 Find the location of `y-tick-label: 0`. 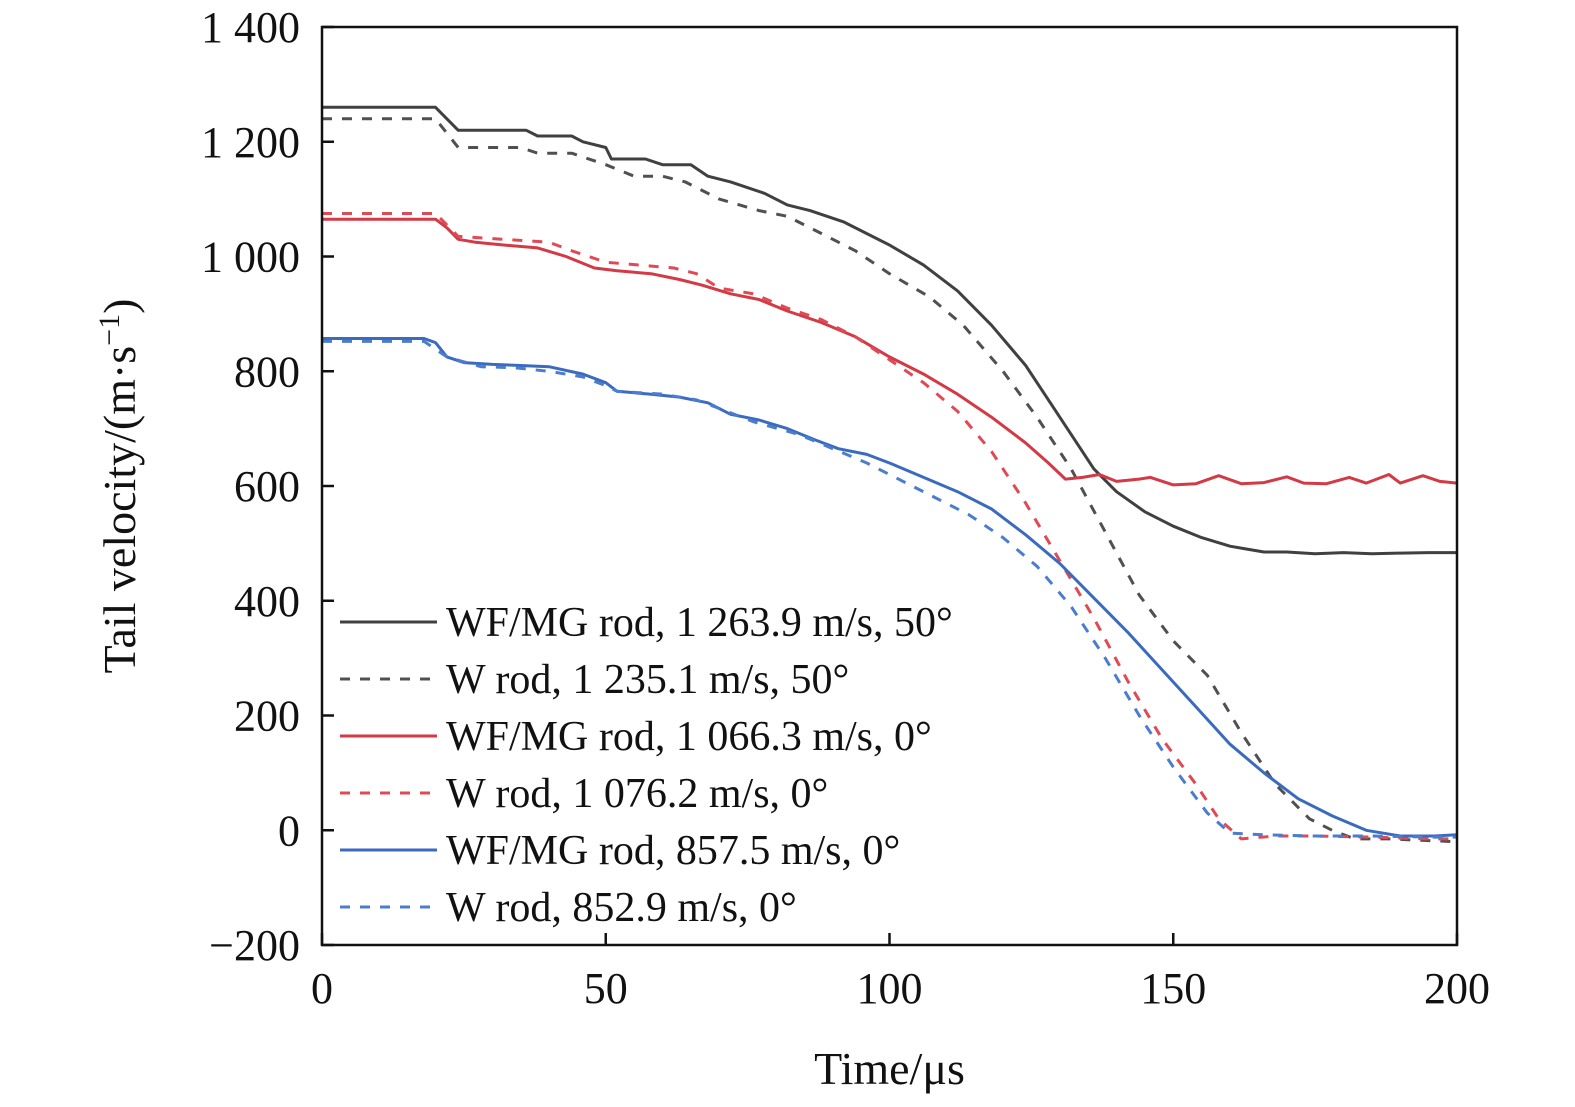

y-tick-label: 0 is located at coordinates (289, 830).